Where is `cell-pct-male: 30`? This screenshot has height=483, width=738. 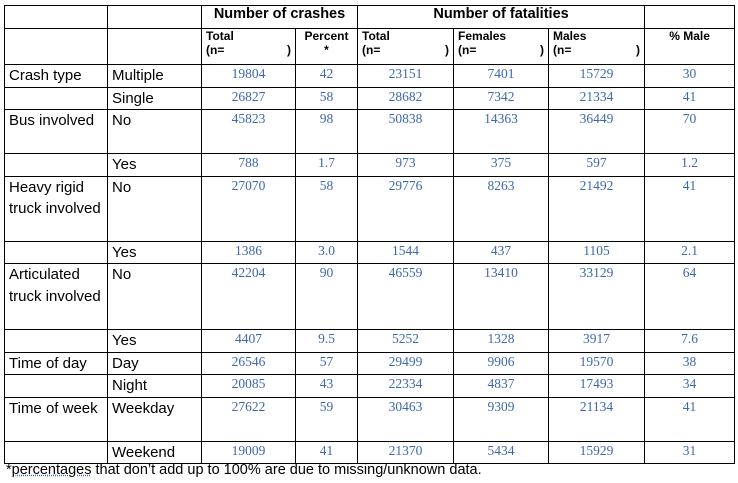
cell-pct-male: 30 is located at coordinates (690, 76).